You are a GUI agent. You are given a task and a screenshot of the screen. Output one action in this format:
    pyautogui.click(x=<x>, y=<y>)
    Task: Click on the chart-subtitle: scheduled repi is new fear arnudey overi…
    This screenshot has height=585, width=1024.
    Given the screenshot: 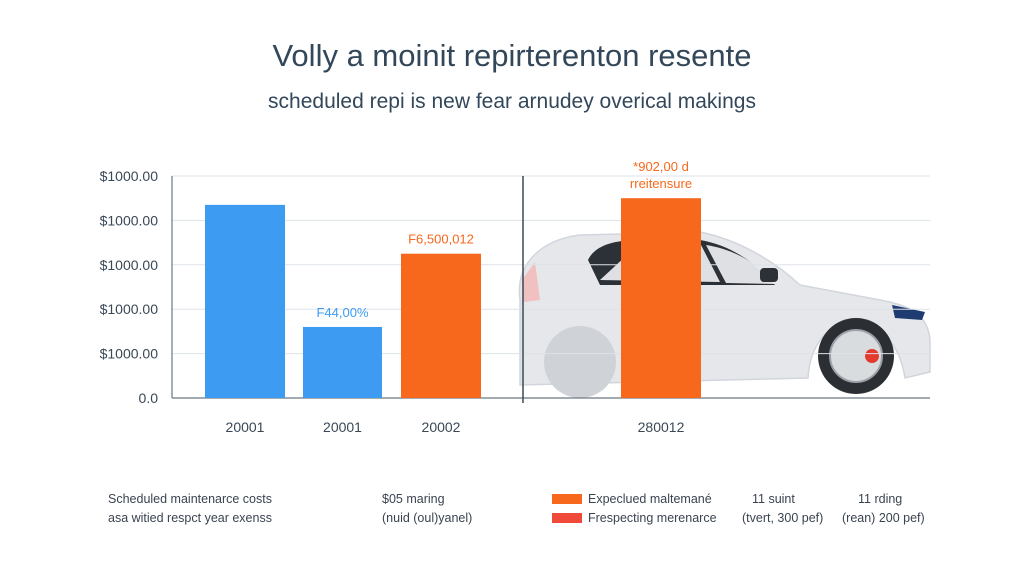 What is the action you would take?
    pyautogui.click(x=512, y=101)
    